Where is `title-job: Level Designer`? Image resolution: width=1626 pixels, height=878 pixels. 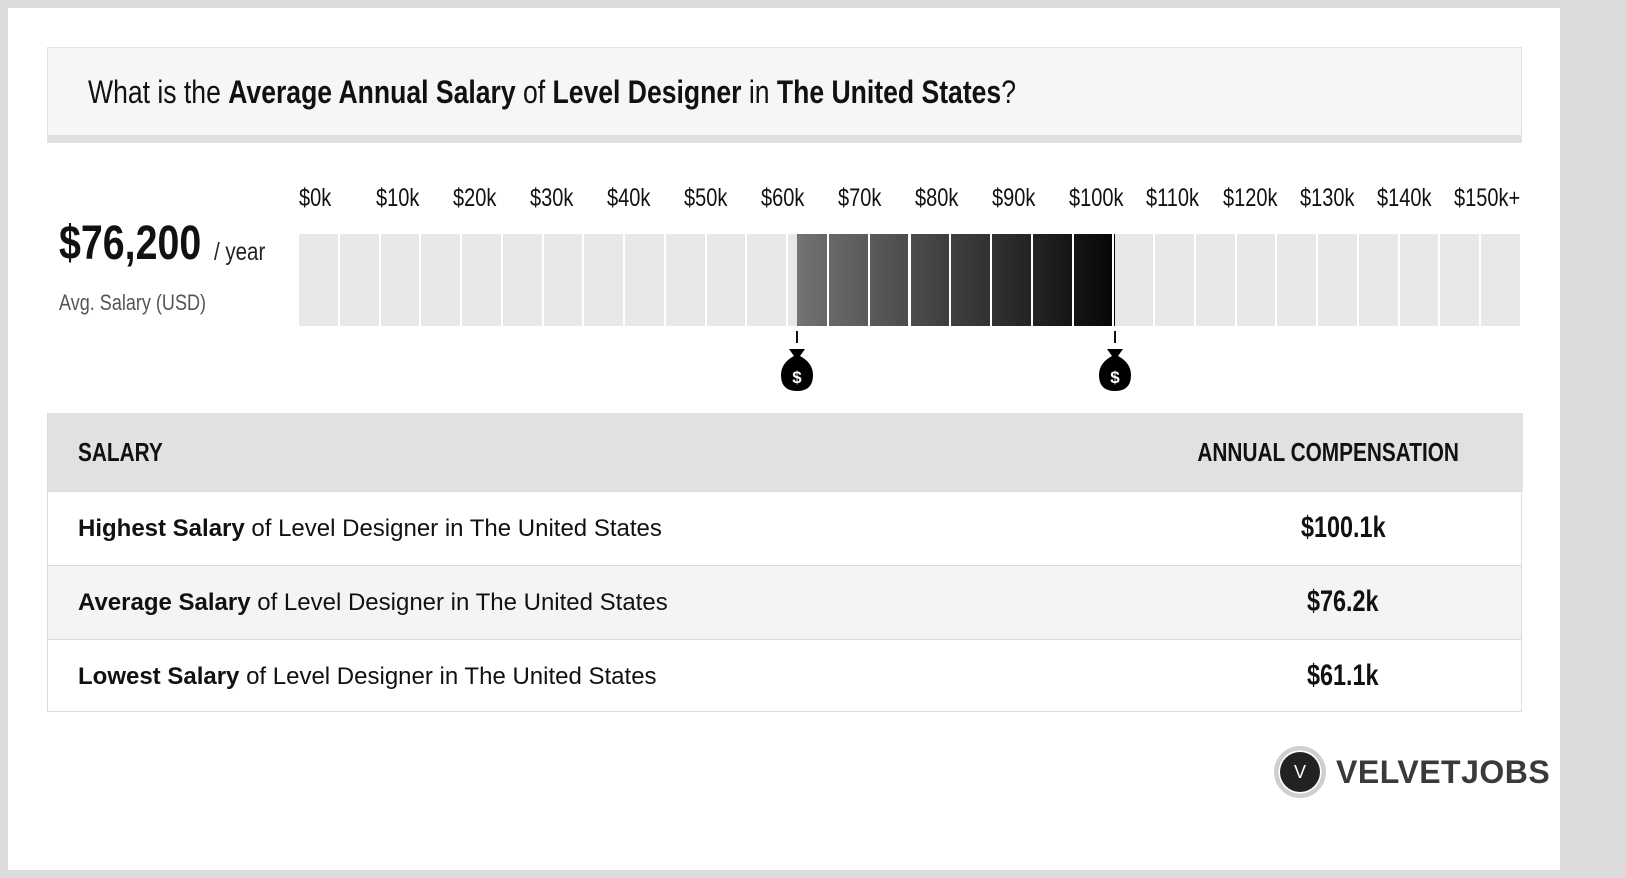 title-job: Level Designer is located at coordinates (647, 92).